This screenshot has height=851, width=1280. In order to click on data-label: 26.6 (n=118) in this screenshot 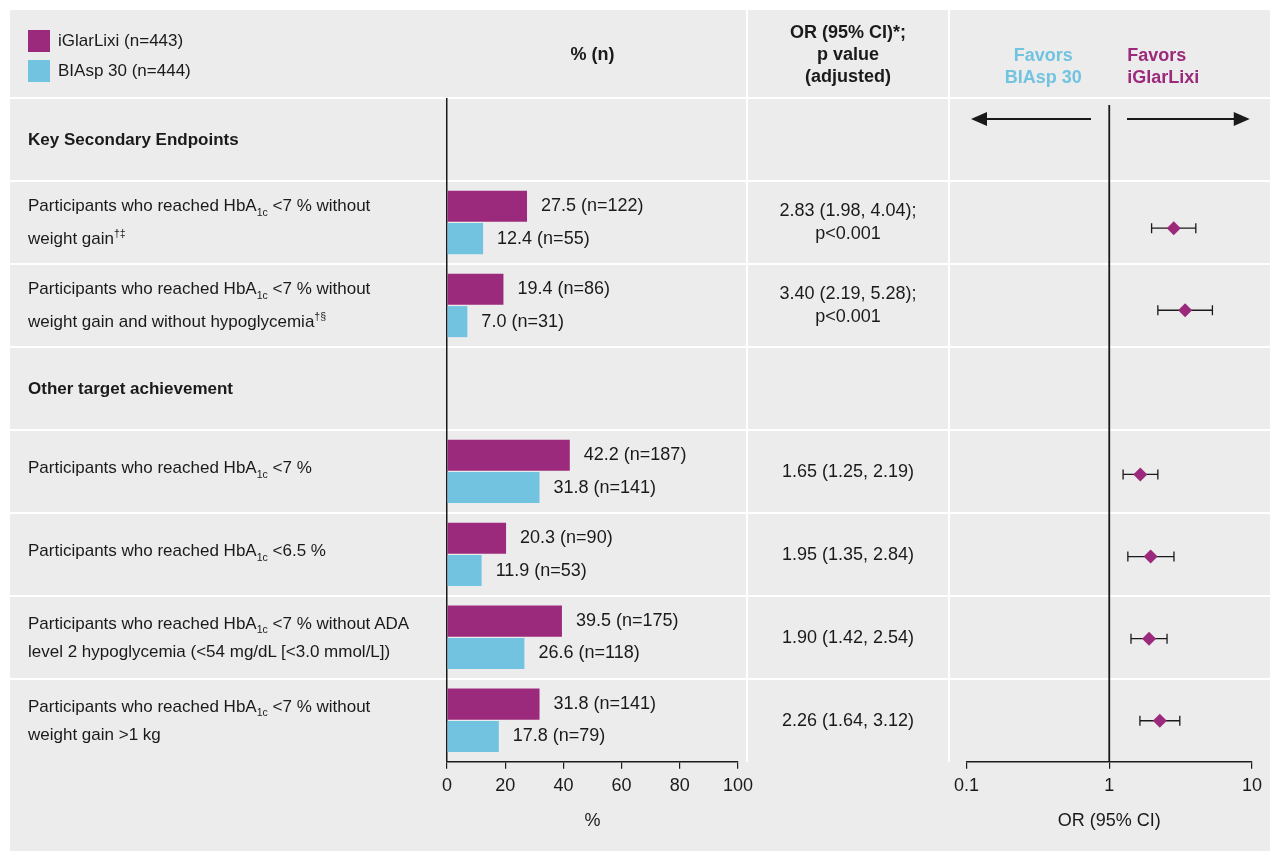, I will do `click(589, 652)`.